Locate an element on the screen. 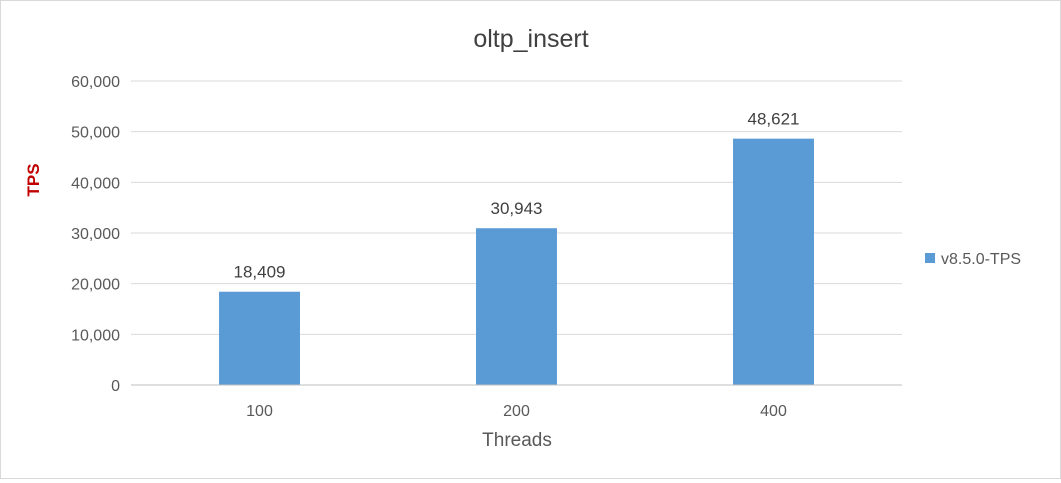 The image size is (1061, 483). y-tick-label: 0 is located at coordinates (115, 386).